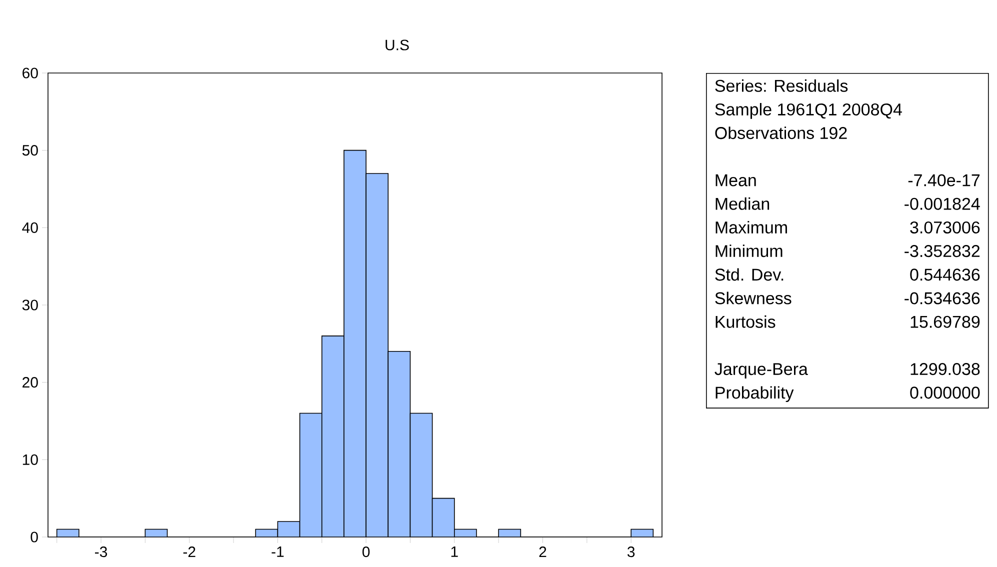 The width and height of the screenshot is (997, 567). Describe the element at coordinates (753, 298) in the screenshot. I see `text: Skewness` at that location.